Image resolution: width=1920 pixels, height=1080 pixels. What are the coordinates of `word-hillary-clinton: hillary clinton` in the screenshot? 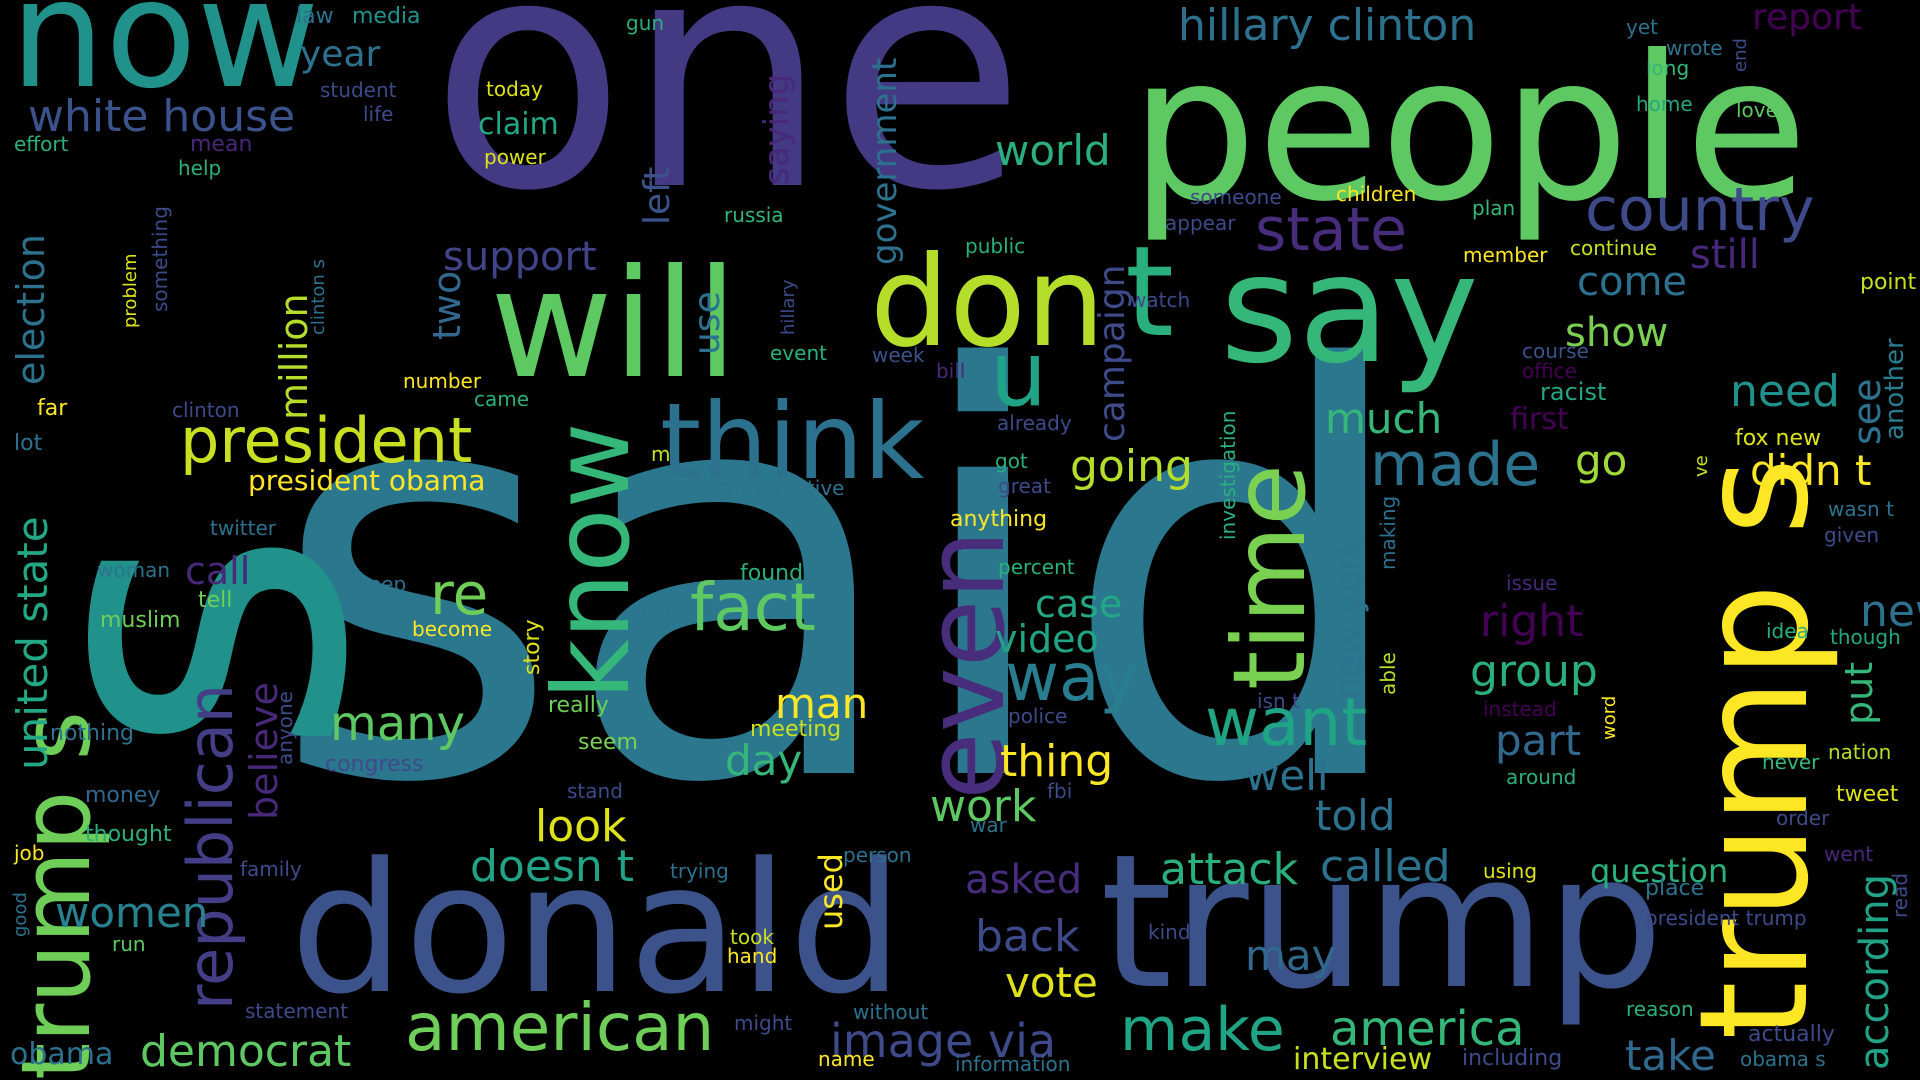 It's located at (1327, 25).